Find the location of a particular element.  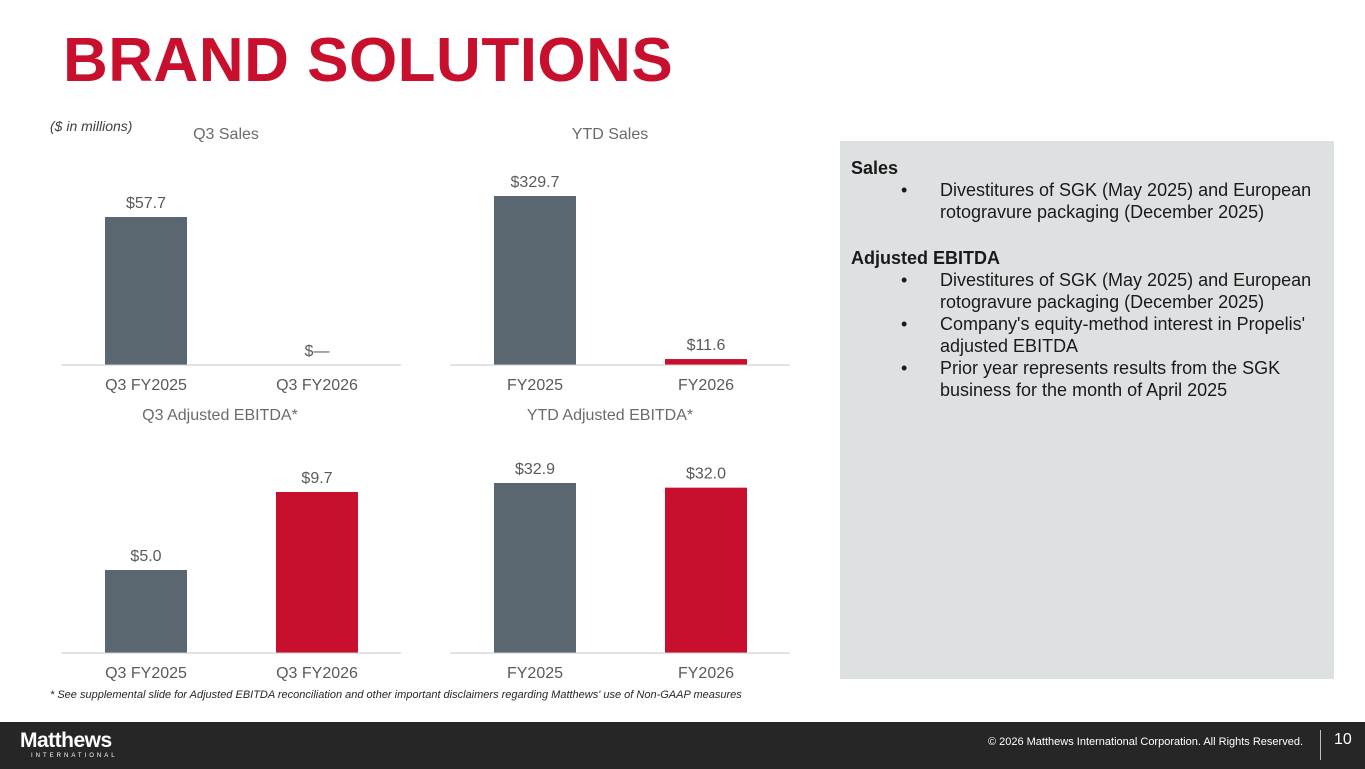

bar-value-label: $57.7 is located at coordinates (146, 203).